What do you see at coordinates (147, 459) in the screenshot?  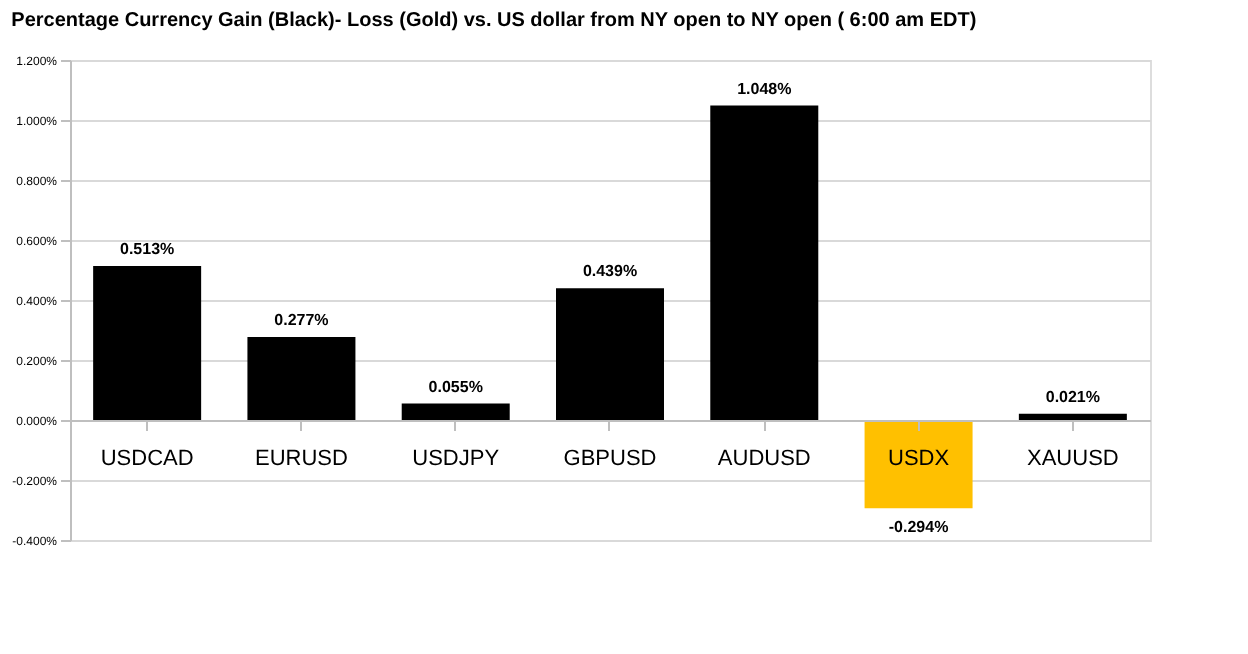 I see `x-tick-label: USDCAD` at bounding box center [147, 459].